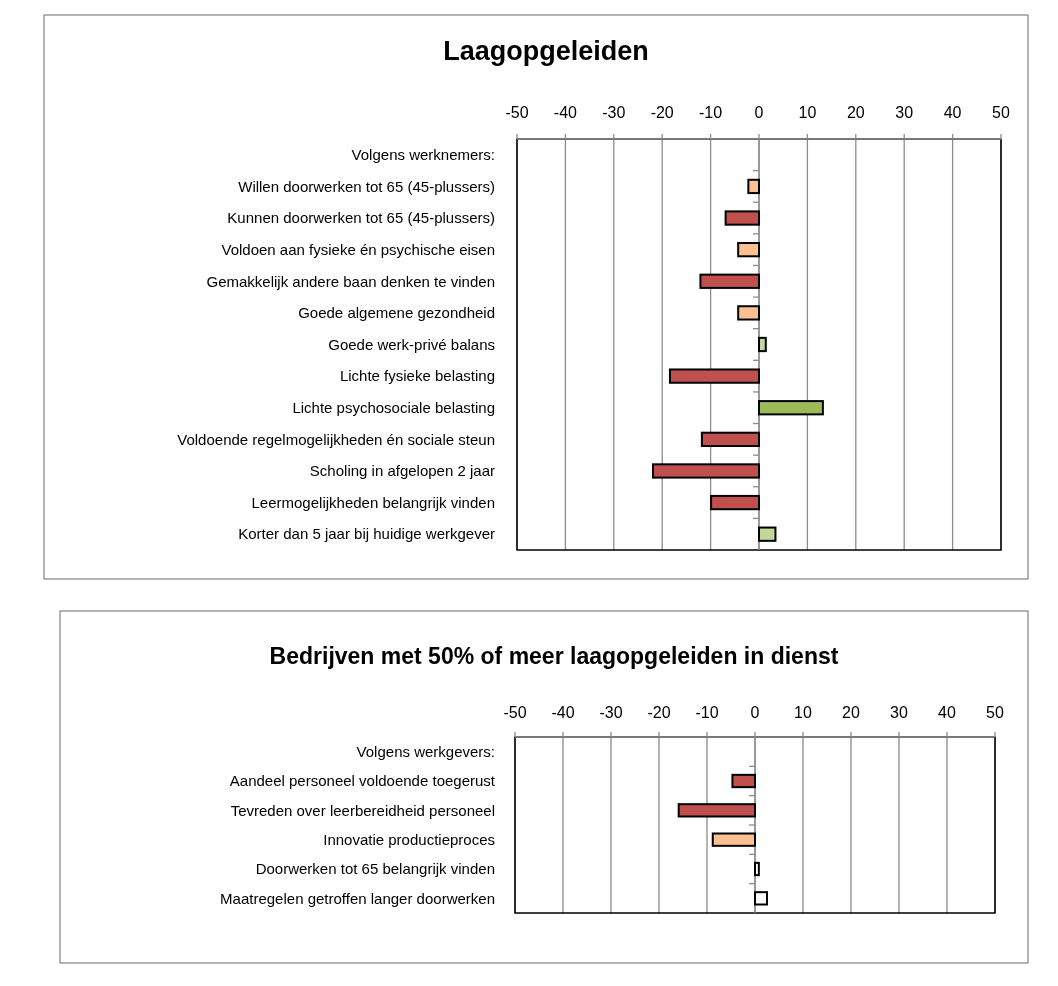  What do you see at coordinates (425, 751) in the screenshot?
I see `y-axis-title: Volgens werkgevers:` at bounding box center [425, 751].